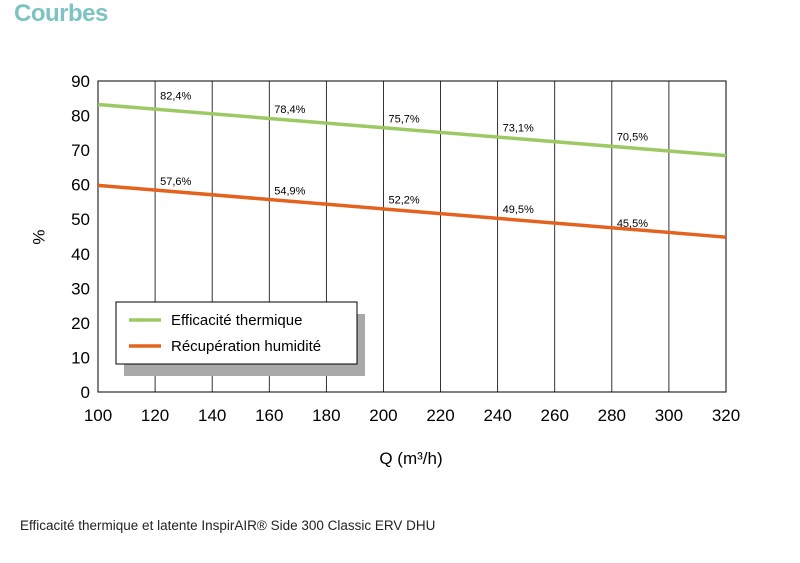 The width and height of the screenshot is (800, 563). What do you see at coordinates (555, 415) in the screenshot?
I see `x-tick-label: 260` at bounding box center [555, 415].